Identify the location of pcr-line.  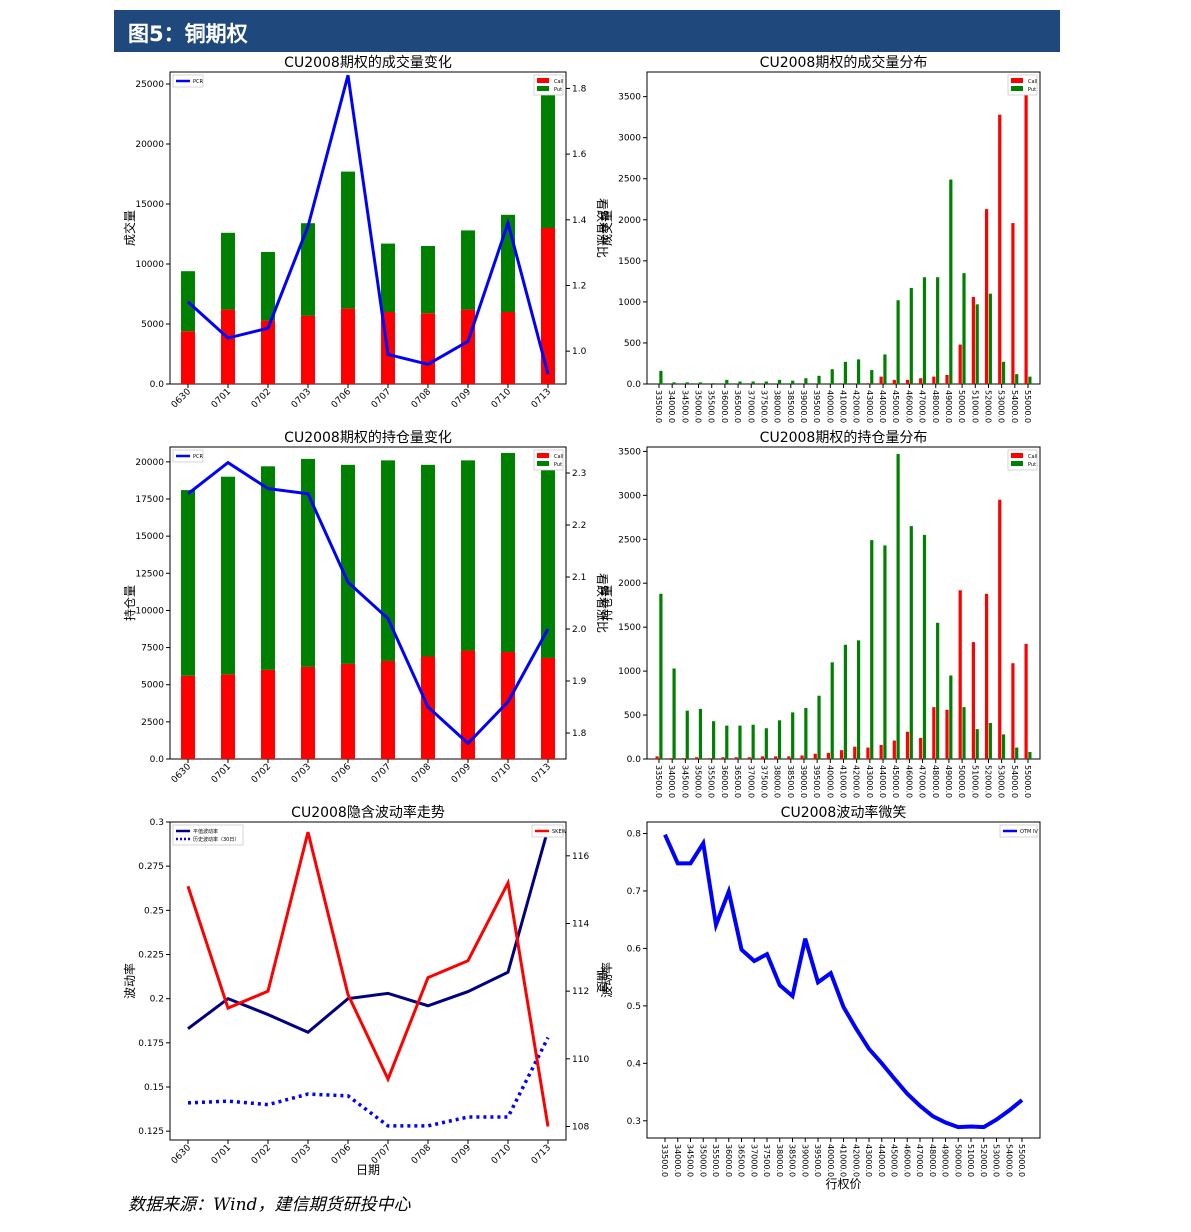
(368, 603).